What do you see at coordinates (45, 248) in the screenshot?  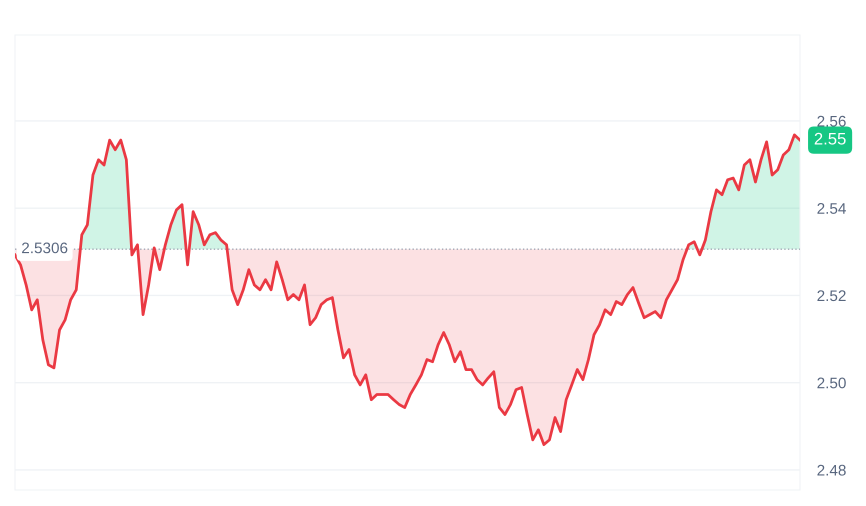 I see `ref-line-label: 2.5306` at bounding box center [45, 248].